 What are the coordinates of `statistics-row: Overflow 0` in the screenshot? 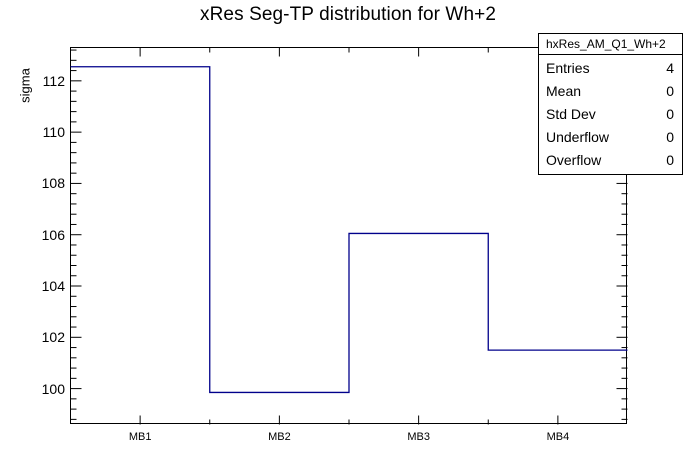 It's located at (610, 160).